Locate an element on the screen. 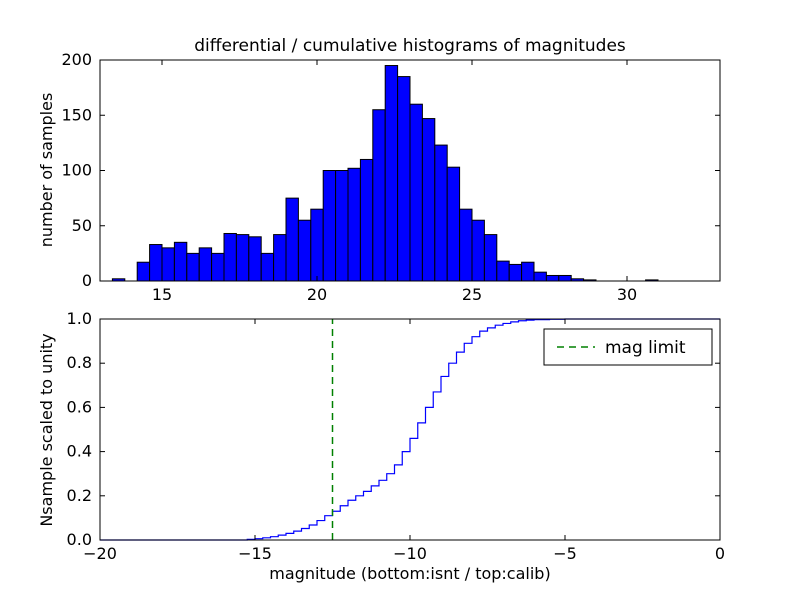 The width and height of the screenshot is (800, 600). x-tick-label: 20 is located at coordinates (317, 294).